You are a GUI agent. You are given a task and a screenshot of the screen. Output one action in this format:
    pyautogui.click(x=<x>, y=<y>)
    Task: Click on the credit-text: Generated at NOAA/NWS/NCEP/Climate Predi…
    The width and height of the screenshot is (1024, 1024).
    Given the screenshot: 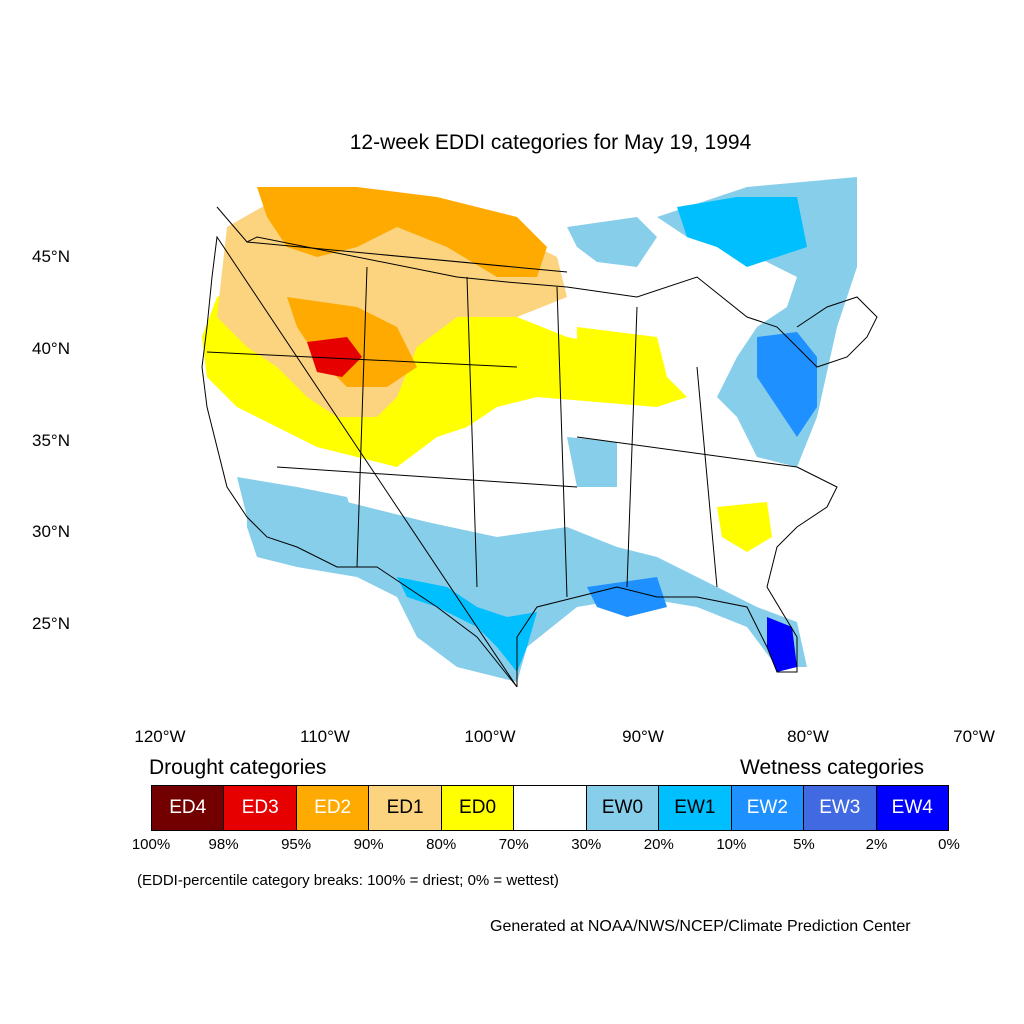 What is the action you would take?
    pyautogui.click(x=700, y=926)
    